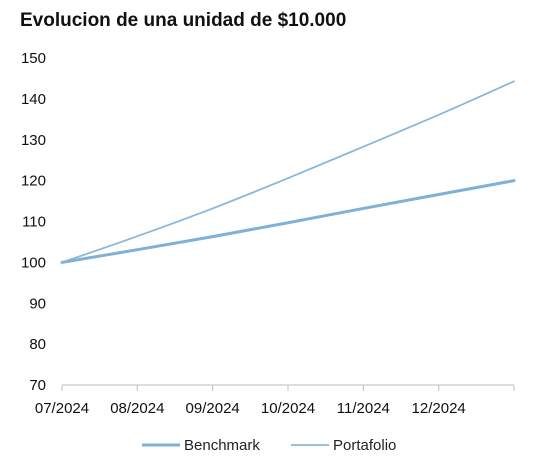  I want to click on y-tick-label: 100, so click(33, 262).